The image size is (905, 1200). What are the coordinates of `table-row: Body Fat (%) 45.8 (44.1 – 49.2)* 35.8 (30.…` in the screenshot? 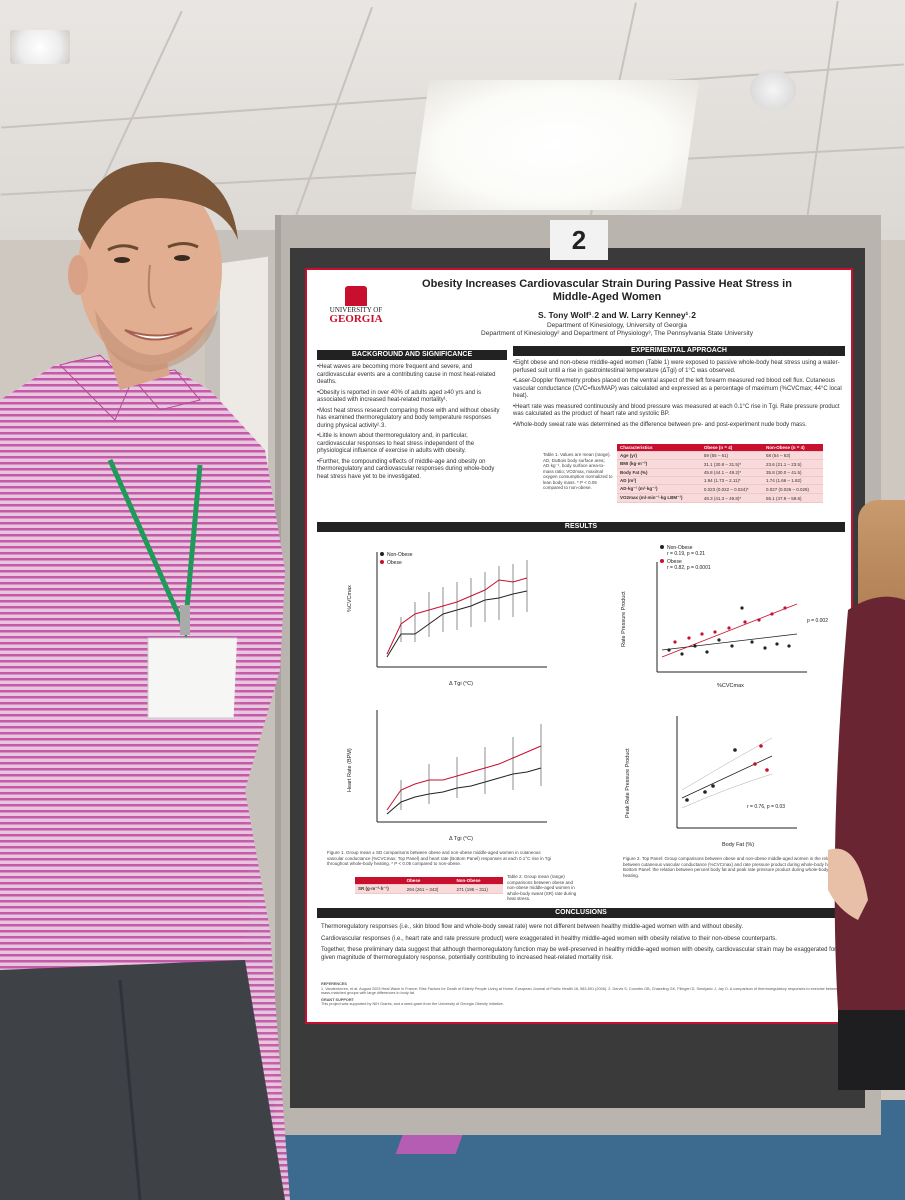 It's located at (720, 472).